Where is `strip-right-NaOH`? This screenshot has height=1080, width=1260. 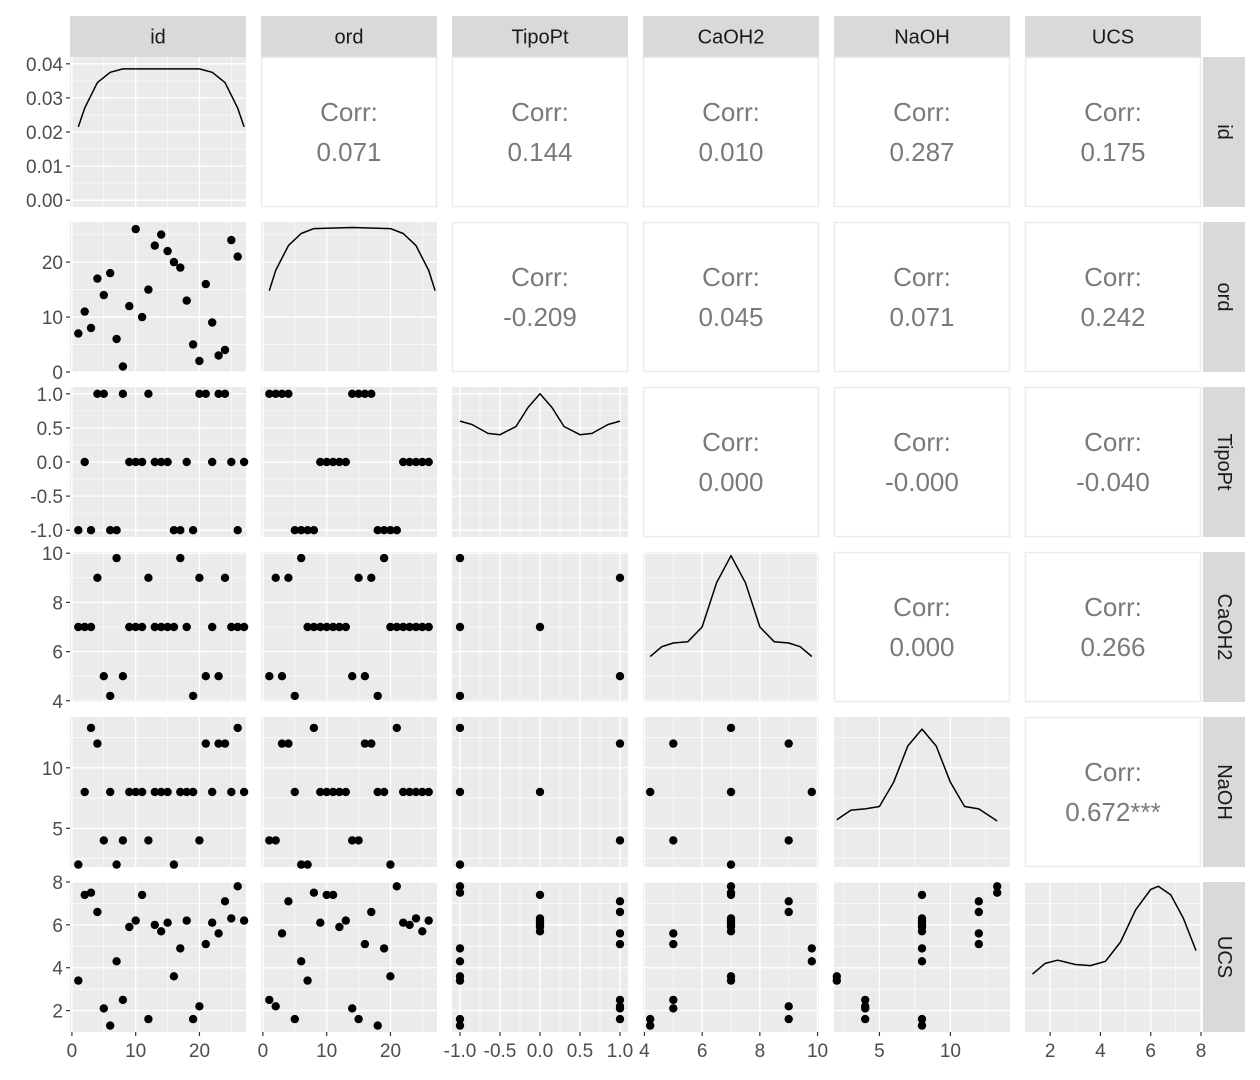
strip-right-NaOH is located at coordinates (1224, 792).